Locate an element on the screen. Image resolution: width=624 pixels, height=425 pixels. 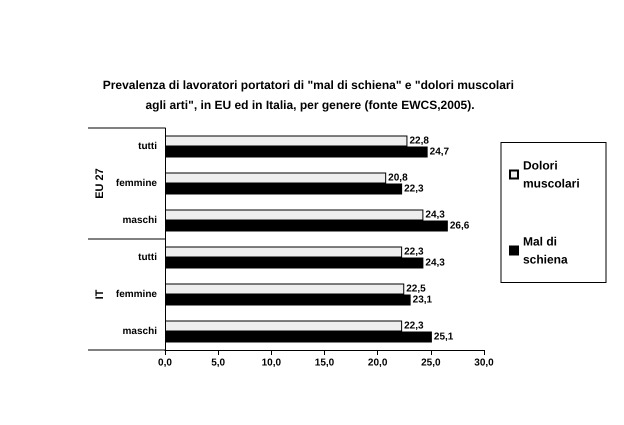
x-tick-label: 25,0 is located at coordinates (431, 363).